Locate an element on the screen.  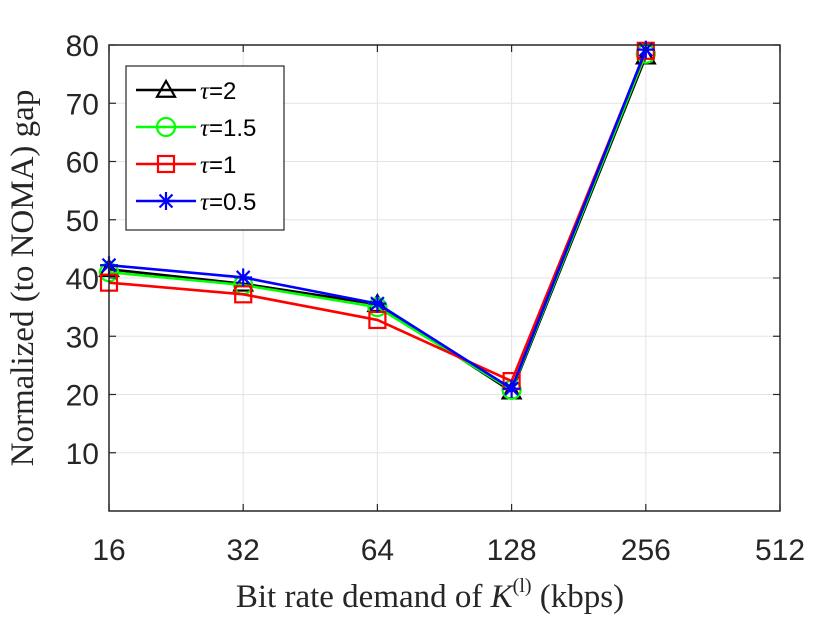
legend-box is located at coordinates (205, 148).